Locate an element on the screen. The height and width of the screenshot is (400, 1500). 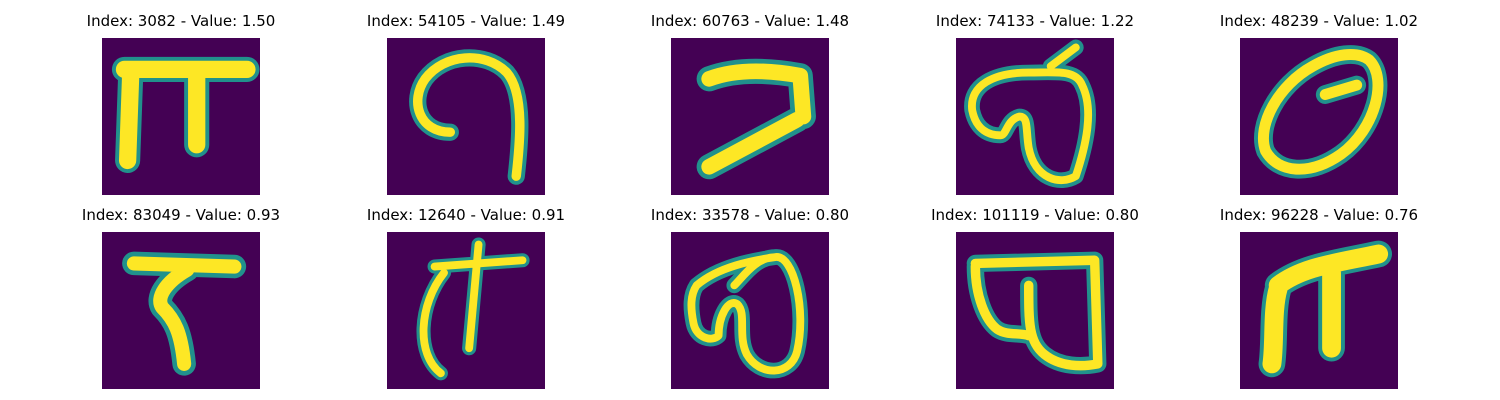
pi-block-glyph is located at coordinates (185, 115).